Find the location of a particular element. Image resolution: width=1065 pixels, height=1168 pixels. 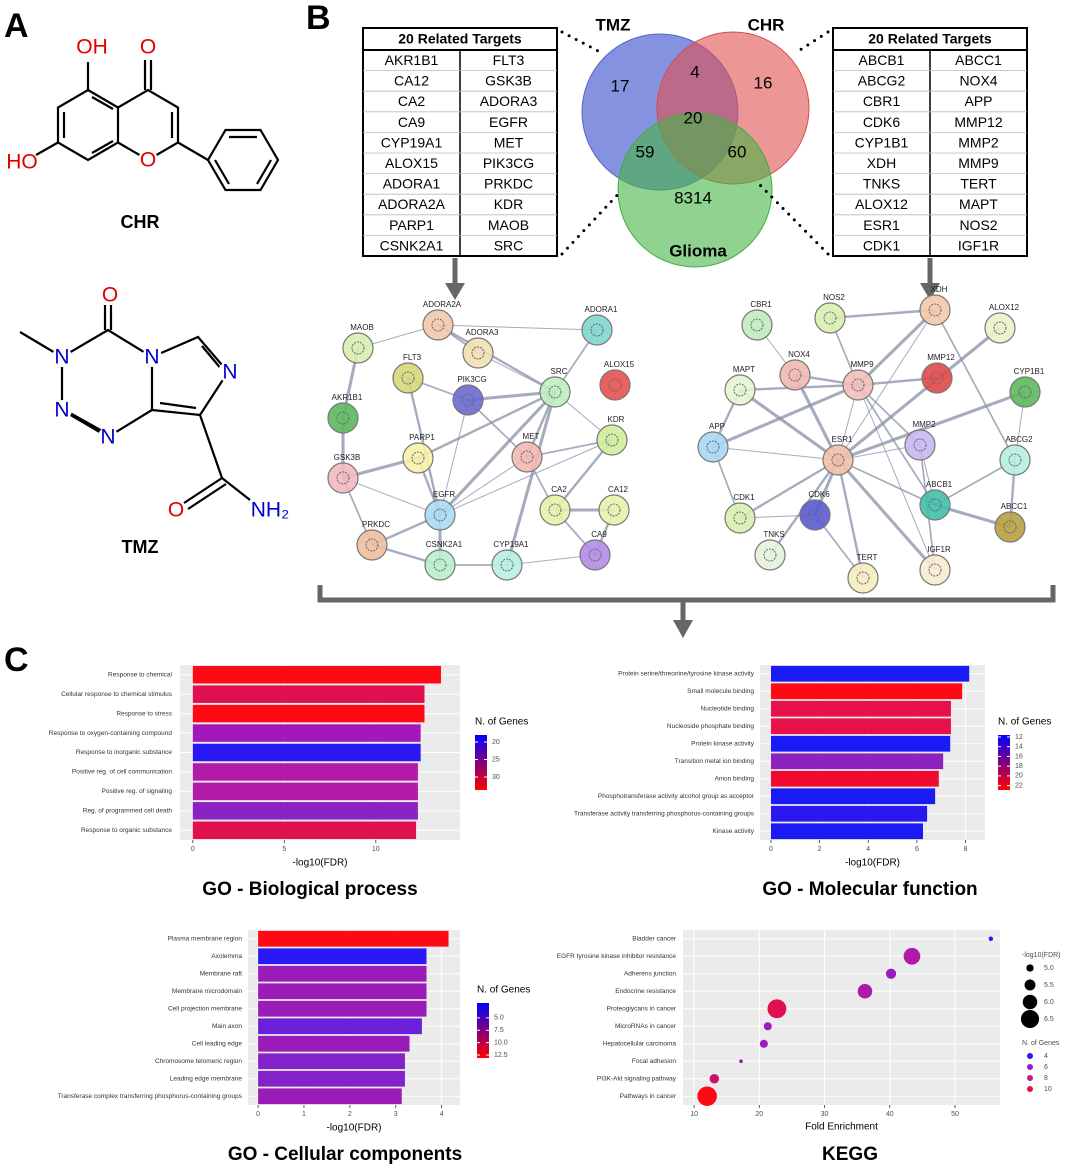

venn-count: 59 is located at coordinates (645, 151).